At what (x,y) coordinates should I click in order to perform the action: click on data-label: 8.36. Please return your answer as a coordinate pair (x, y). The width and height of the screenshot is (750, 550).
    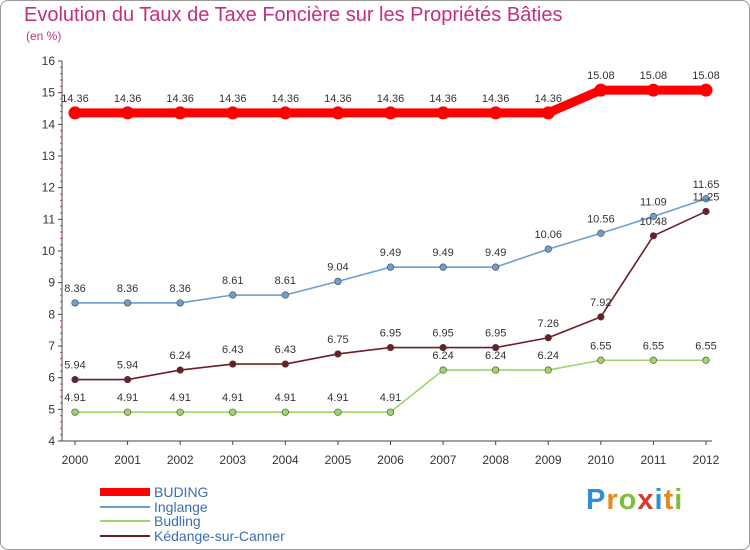
    Looking at the image, I should click on (127, 289).